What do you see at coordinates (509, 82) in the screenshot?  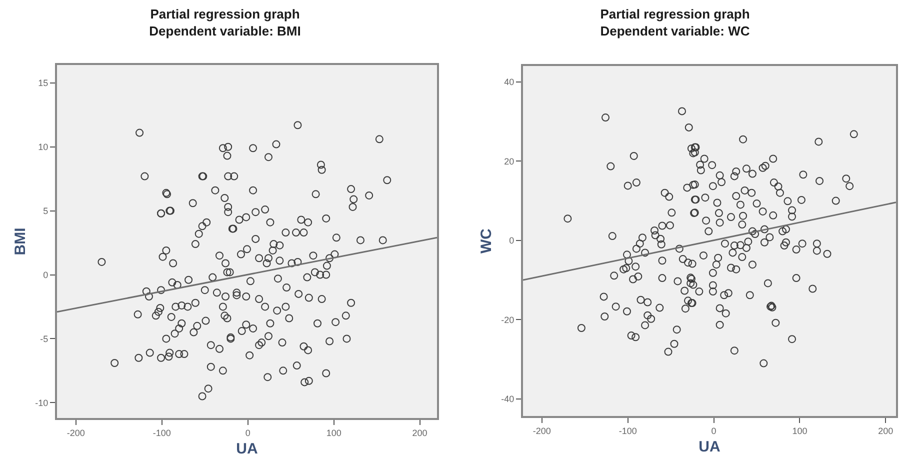 I see `y-tick-label: 40` at bounding box center [509, 82].